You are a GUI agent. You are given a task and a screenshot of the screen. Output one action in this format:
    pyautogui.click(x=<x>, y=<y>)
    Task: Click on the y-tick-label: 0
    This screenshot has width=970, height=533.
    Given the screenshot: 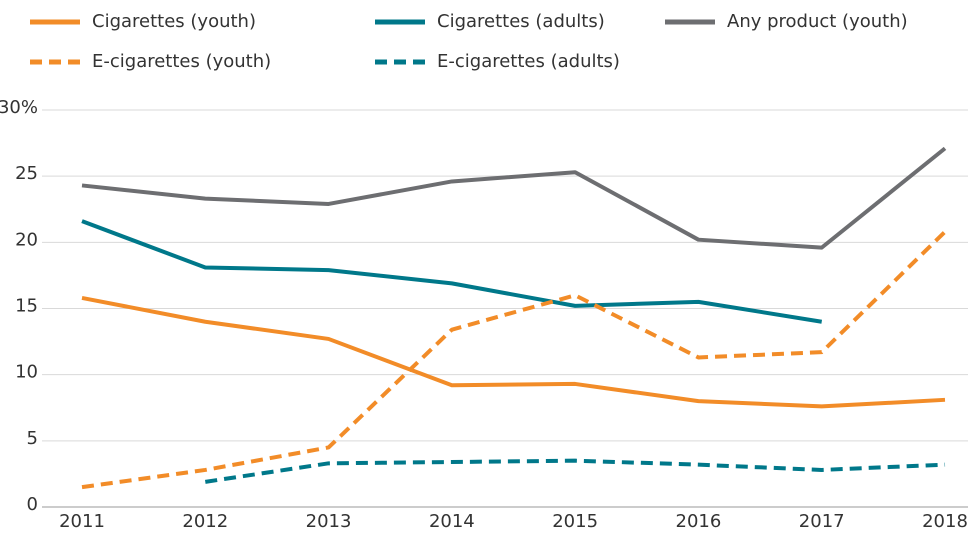 What is the action you would take?
    pyautogui.click(x=32, y=504)
    